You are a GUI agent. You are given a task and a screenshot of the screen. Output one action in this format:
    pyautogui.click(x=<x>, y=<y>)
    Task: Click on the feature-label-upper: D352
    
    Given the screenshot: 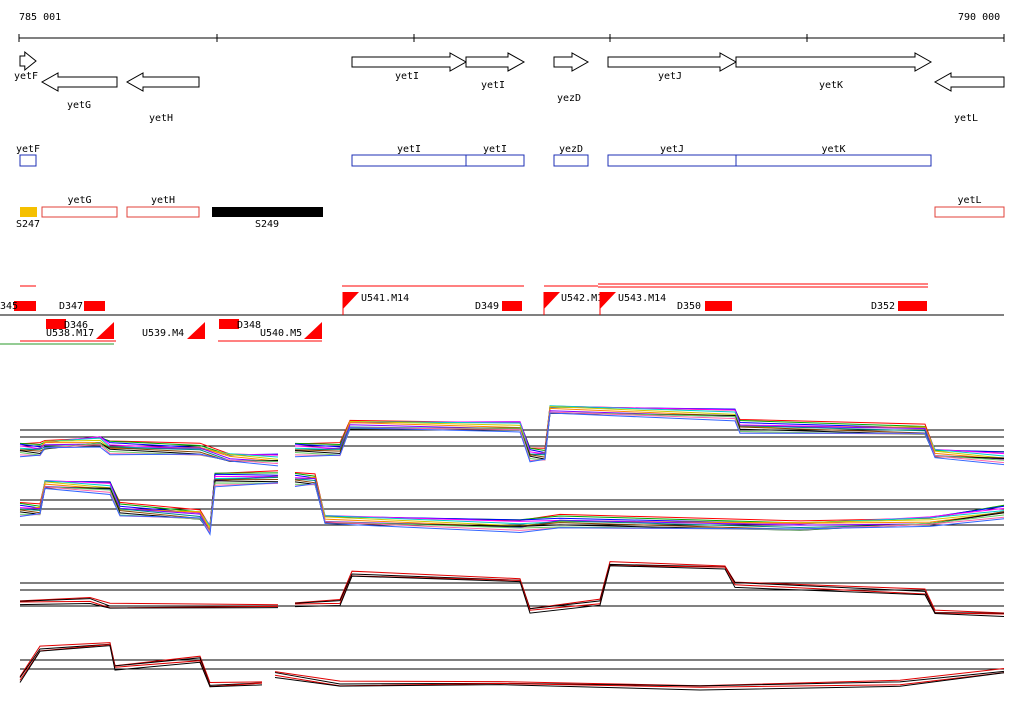 What is the action you would take?
    pyautogui.click(x=883, y=306)
    